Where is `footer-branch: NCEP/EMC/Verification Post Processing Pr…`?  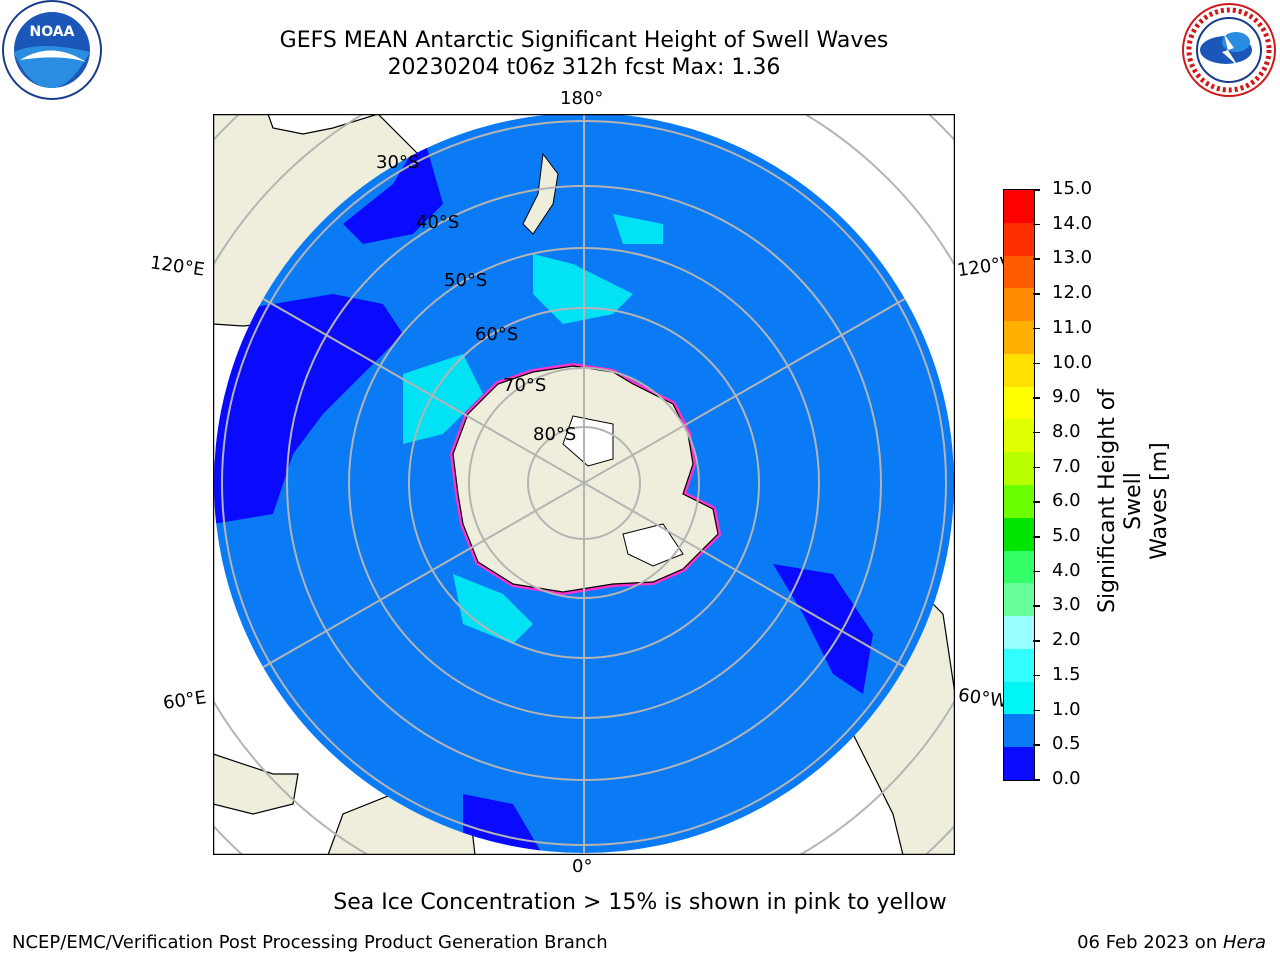 footer-branch: NCEP/EMC/Verification Post Processing Pr… is located at coordinates (310, 942).